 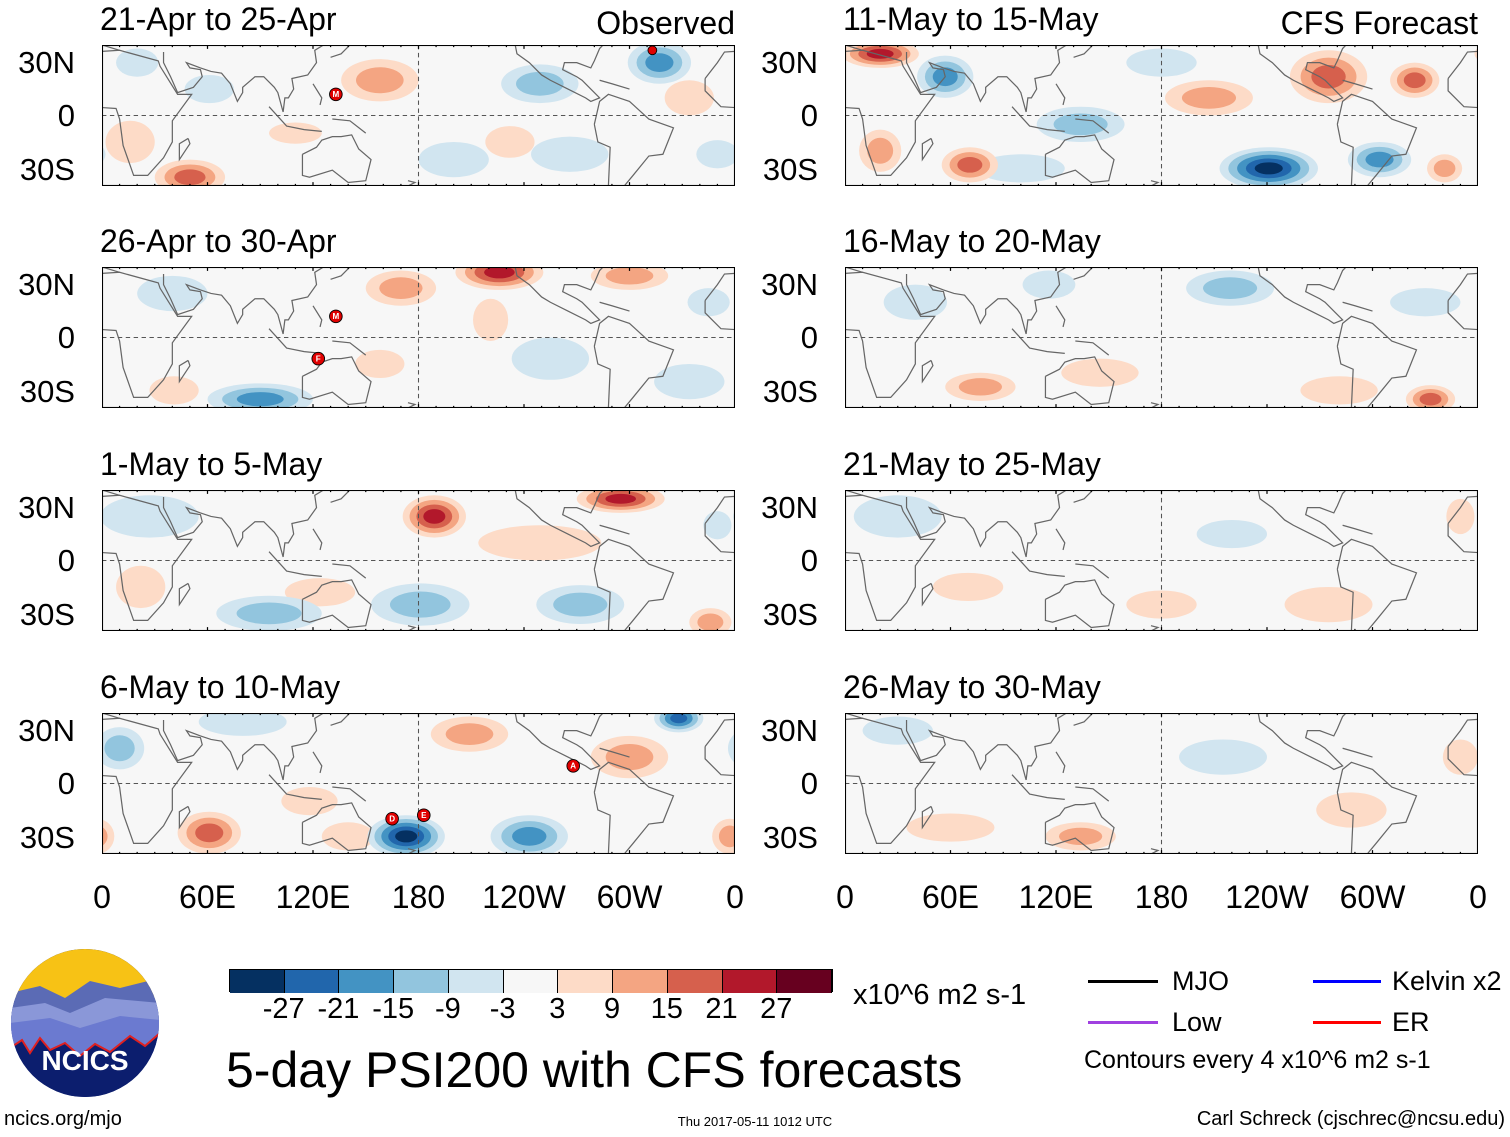 What do you see at coordinates (776, 1009) in the screenshot?
I see `colorbar-label: 27` at bounding box center [776, 1009].